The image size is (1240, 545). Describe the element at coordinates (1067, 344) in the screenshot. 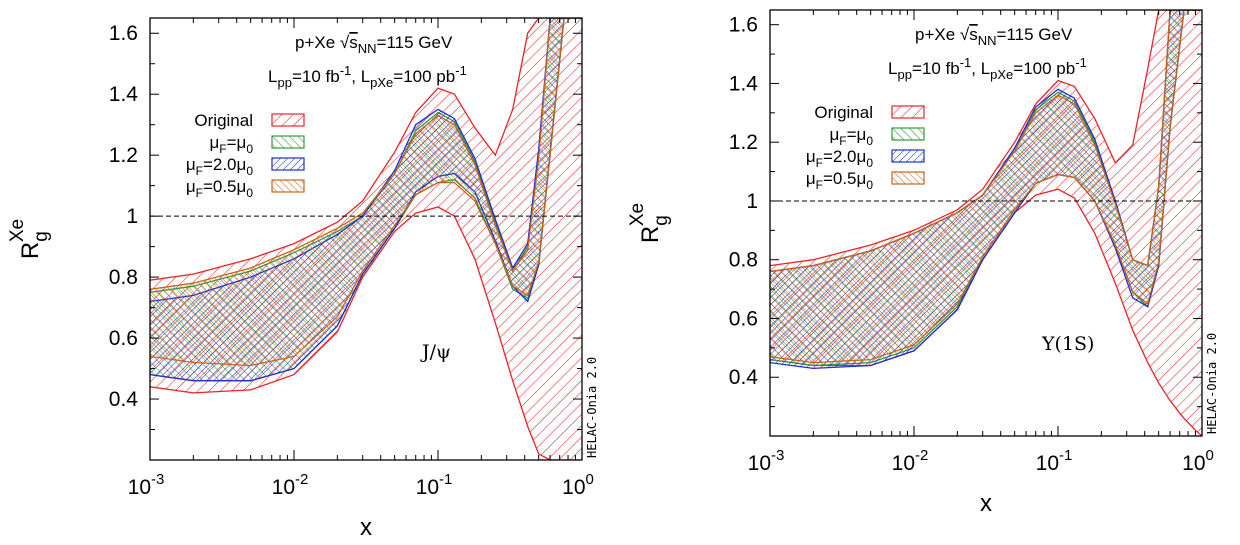

I see `process-label: Υ(1S)` at that location.